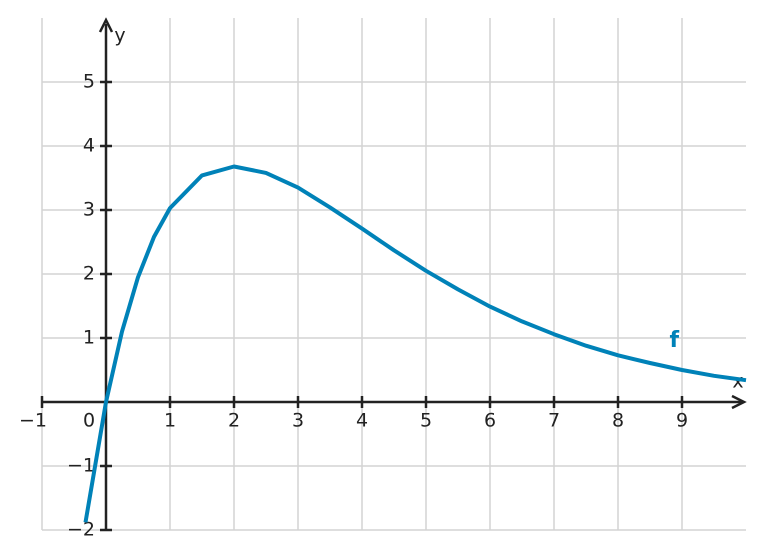 The image size is (765, 559). I want to click on x-tick-label: 7, so click(554, 421).